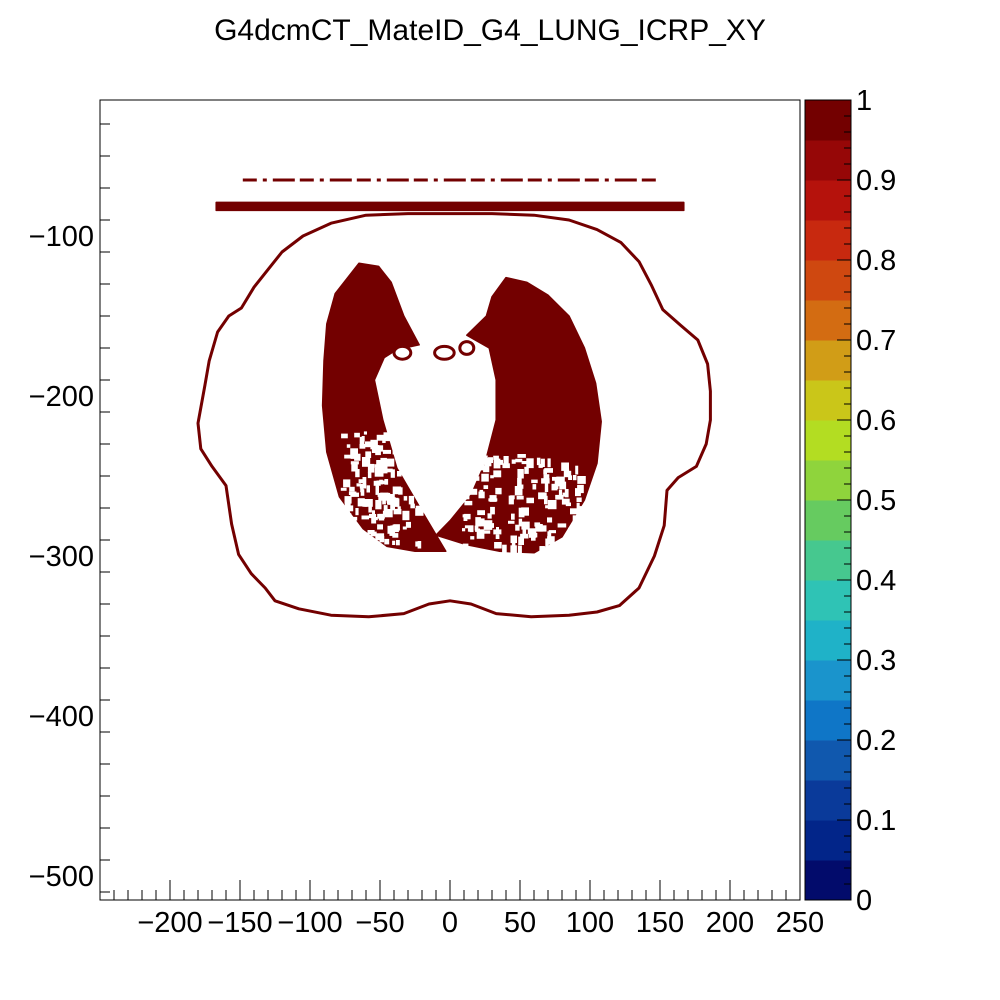 The width and height of the screenshot is (1000, 1000). Describe the element at coordinates (61, 237) in the screenshot. I see `y-tick-label: −100` at that location.